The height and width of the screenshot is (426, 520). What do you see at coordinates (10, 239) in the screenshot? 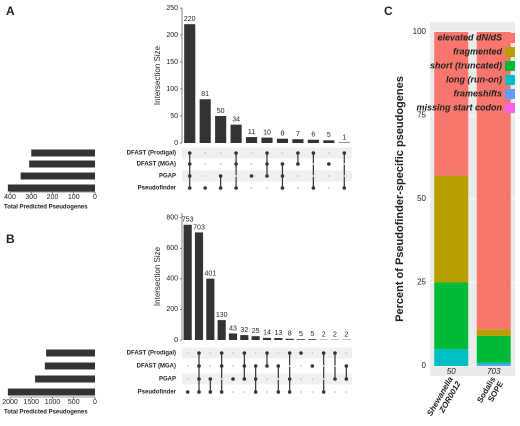
I see `panel-label: B` at bounding box center [10, 239].